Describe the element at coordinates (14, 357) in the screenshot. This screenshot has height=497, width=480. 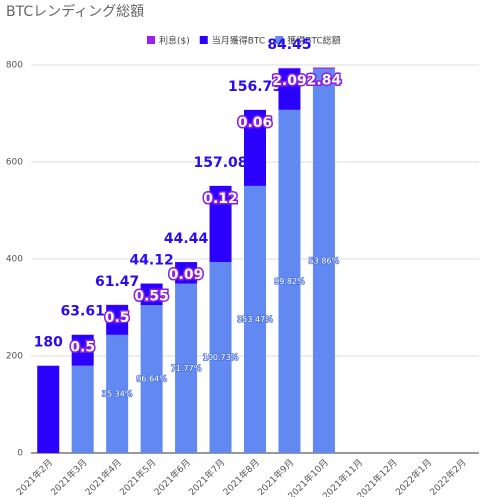
I see `y-tick-label: 200` at that location.